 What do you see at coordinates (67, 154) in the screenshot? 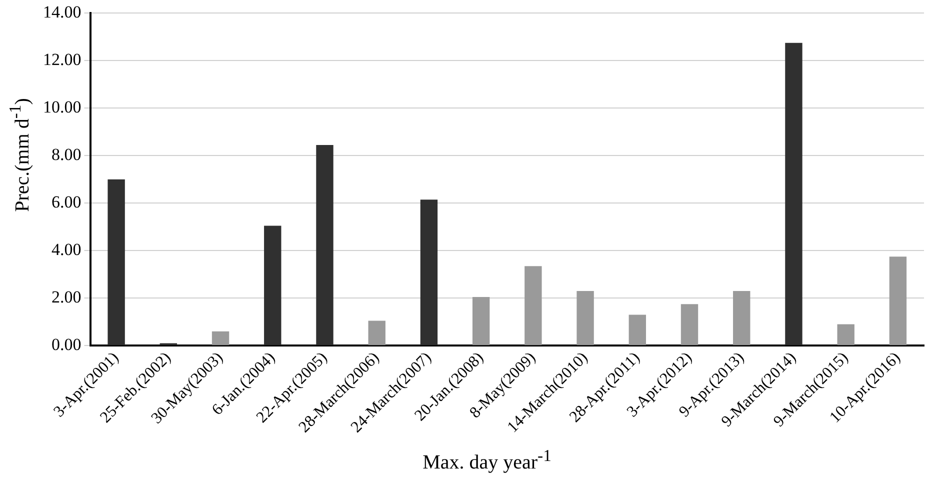
I see `y-tick-label: 8.00` at bounding box center [67, 154].